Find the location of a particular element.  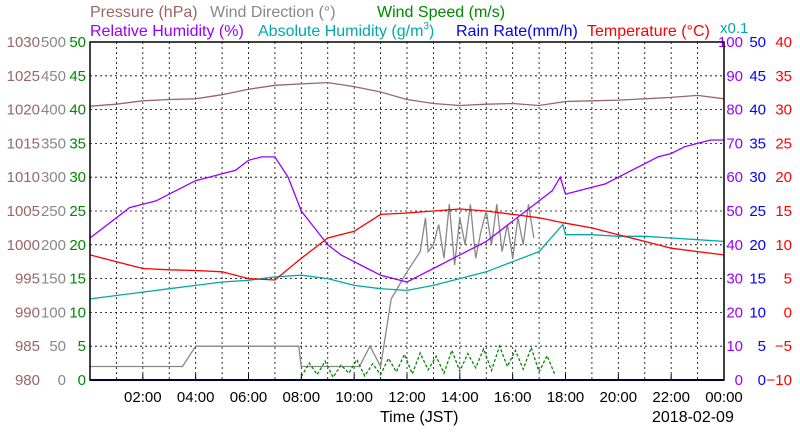

y-tick-wind-speed: 35 is located at coordinates (77, 143).